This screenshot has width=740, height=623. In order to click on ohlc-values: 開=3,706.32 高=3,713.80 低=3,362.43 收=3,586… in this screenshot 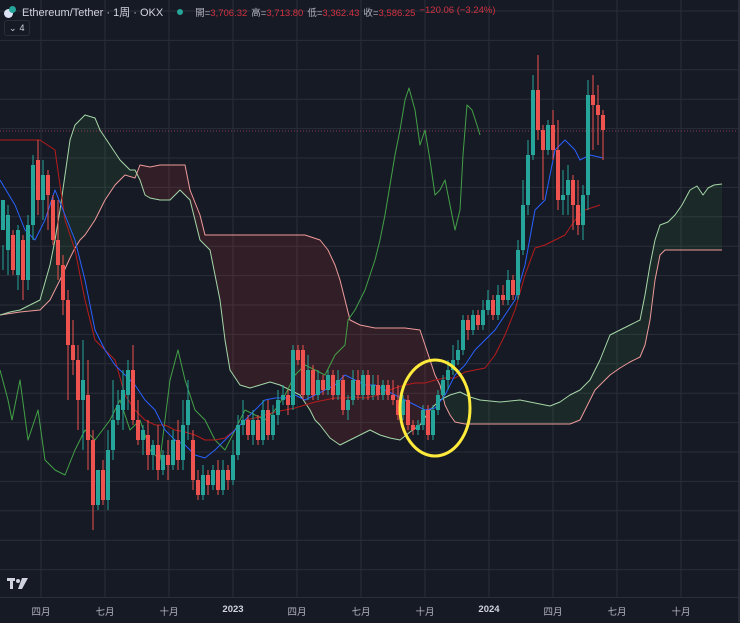, I will do `click(345, 12)`.